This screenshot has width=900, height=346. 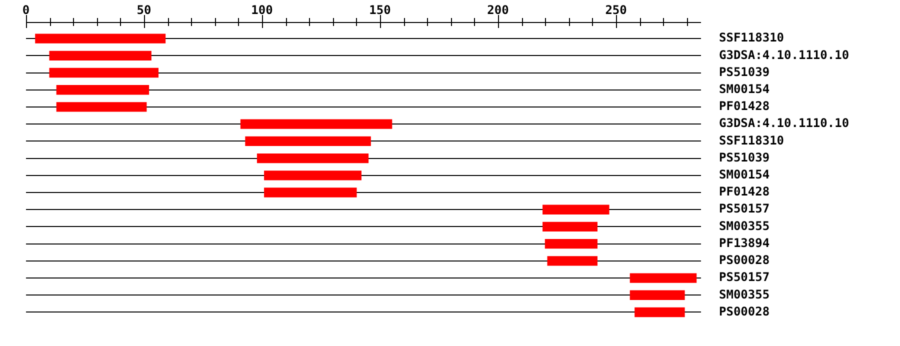 What do you see at coordinates (744, 243) in the screenshot?
I see `y-tick-label: PF13894` at bounding box center [744, 243].